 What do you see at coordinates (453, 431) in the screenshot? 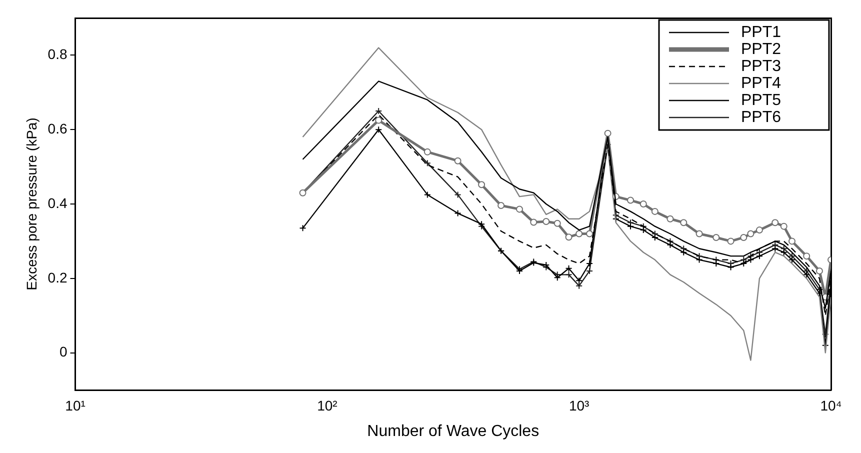
I see `x-axis-title: Number of Wave Cycles` at bounding box center [453, 431].